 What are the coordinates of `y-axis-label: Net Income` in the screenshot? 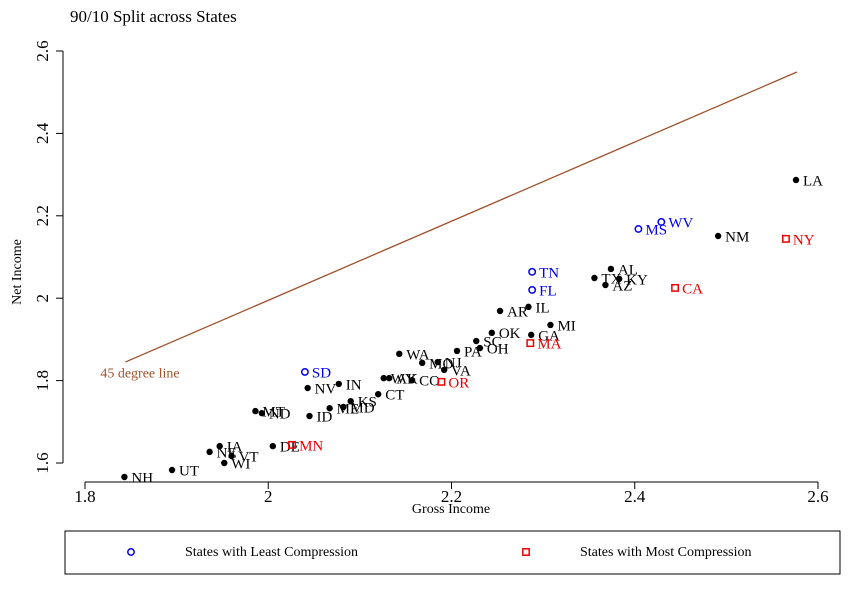 It's located at (17, 272).